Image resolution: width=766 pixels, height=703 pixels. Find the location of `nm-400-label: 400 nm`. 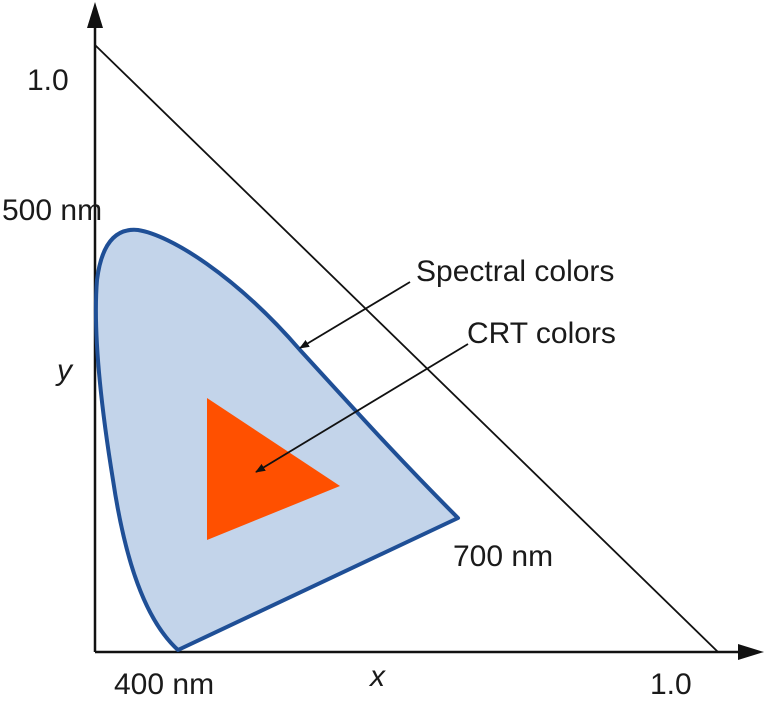

nm-400-label: 400 nm is located at coordinates (164, 684).